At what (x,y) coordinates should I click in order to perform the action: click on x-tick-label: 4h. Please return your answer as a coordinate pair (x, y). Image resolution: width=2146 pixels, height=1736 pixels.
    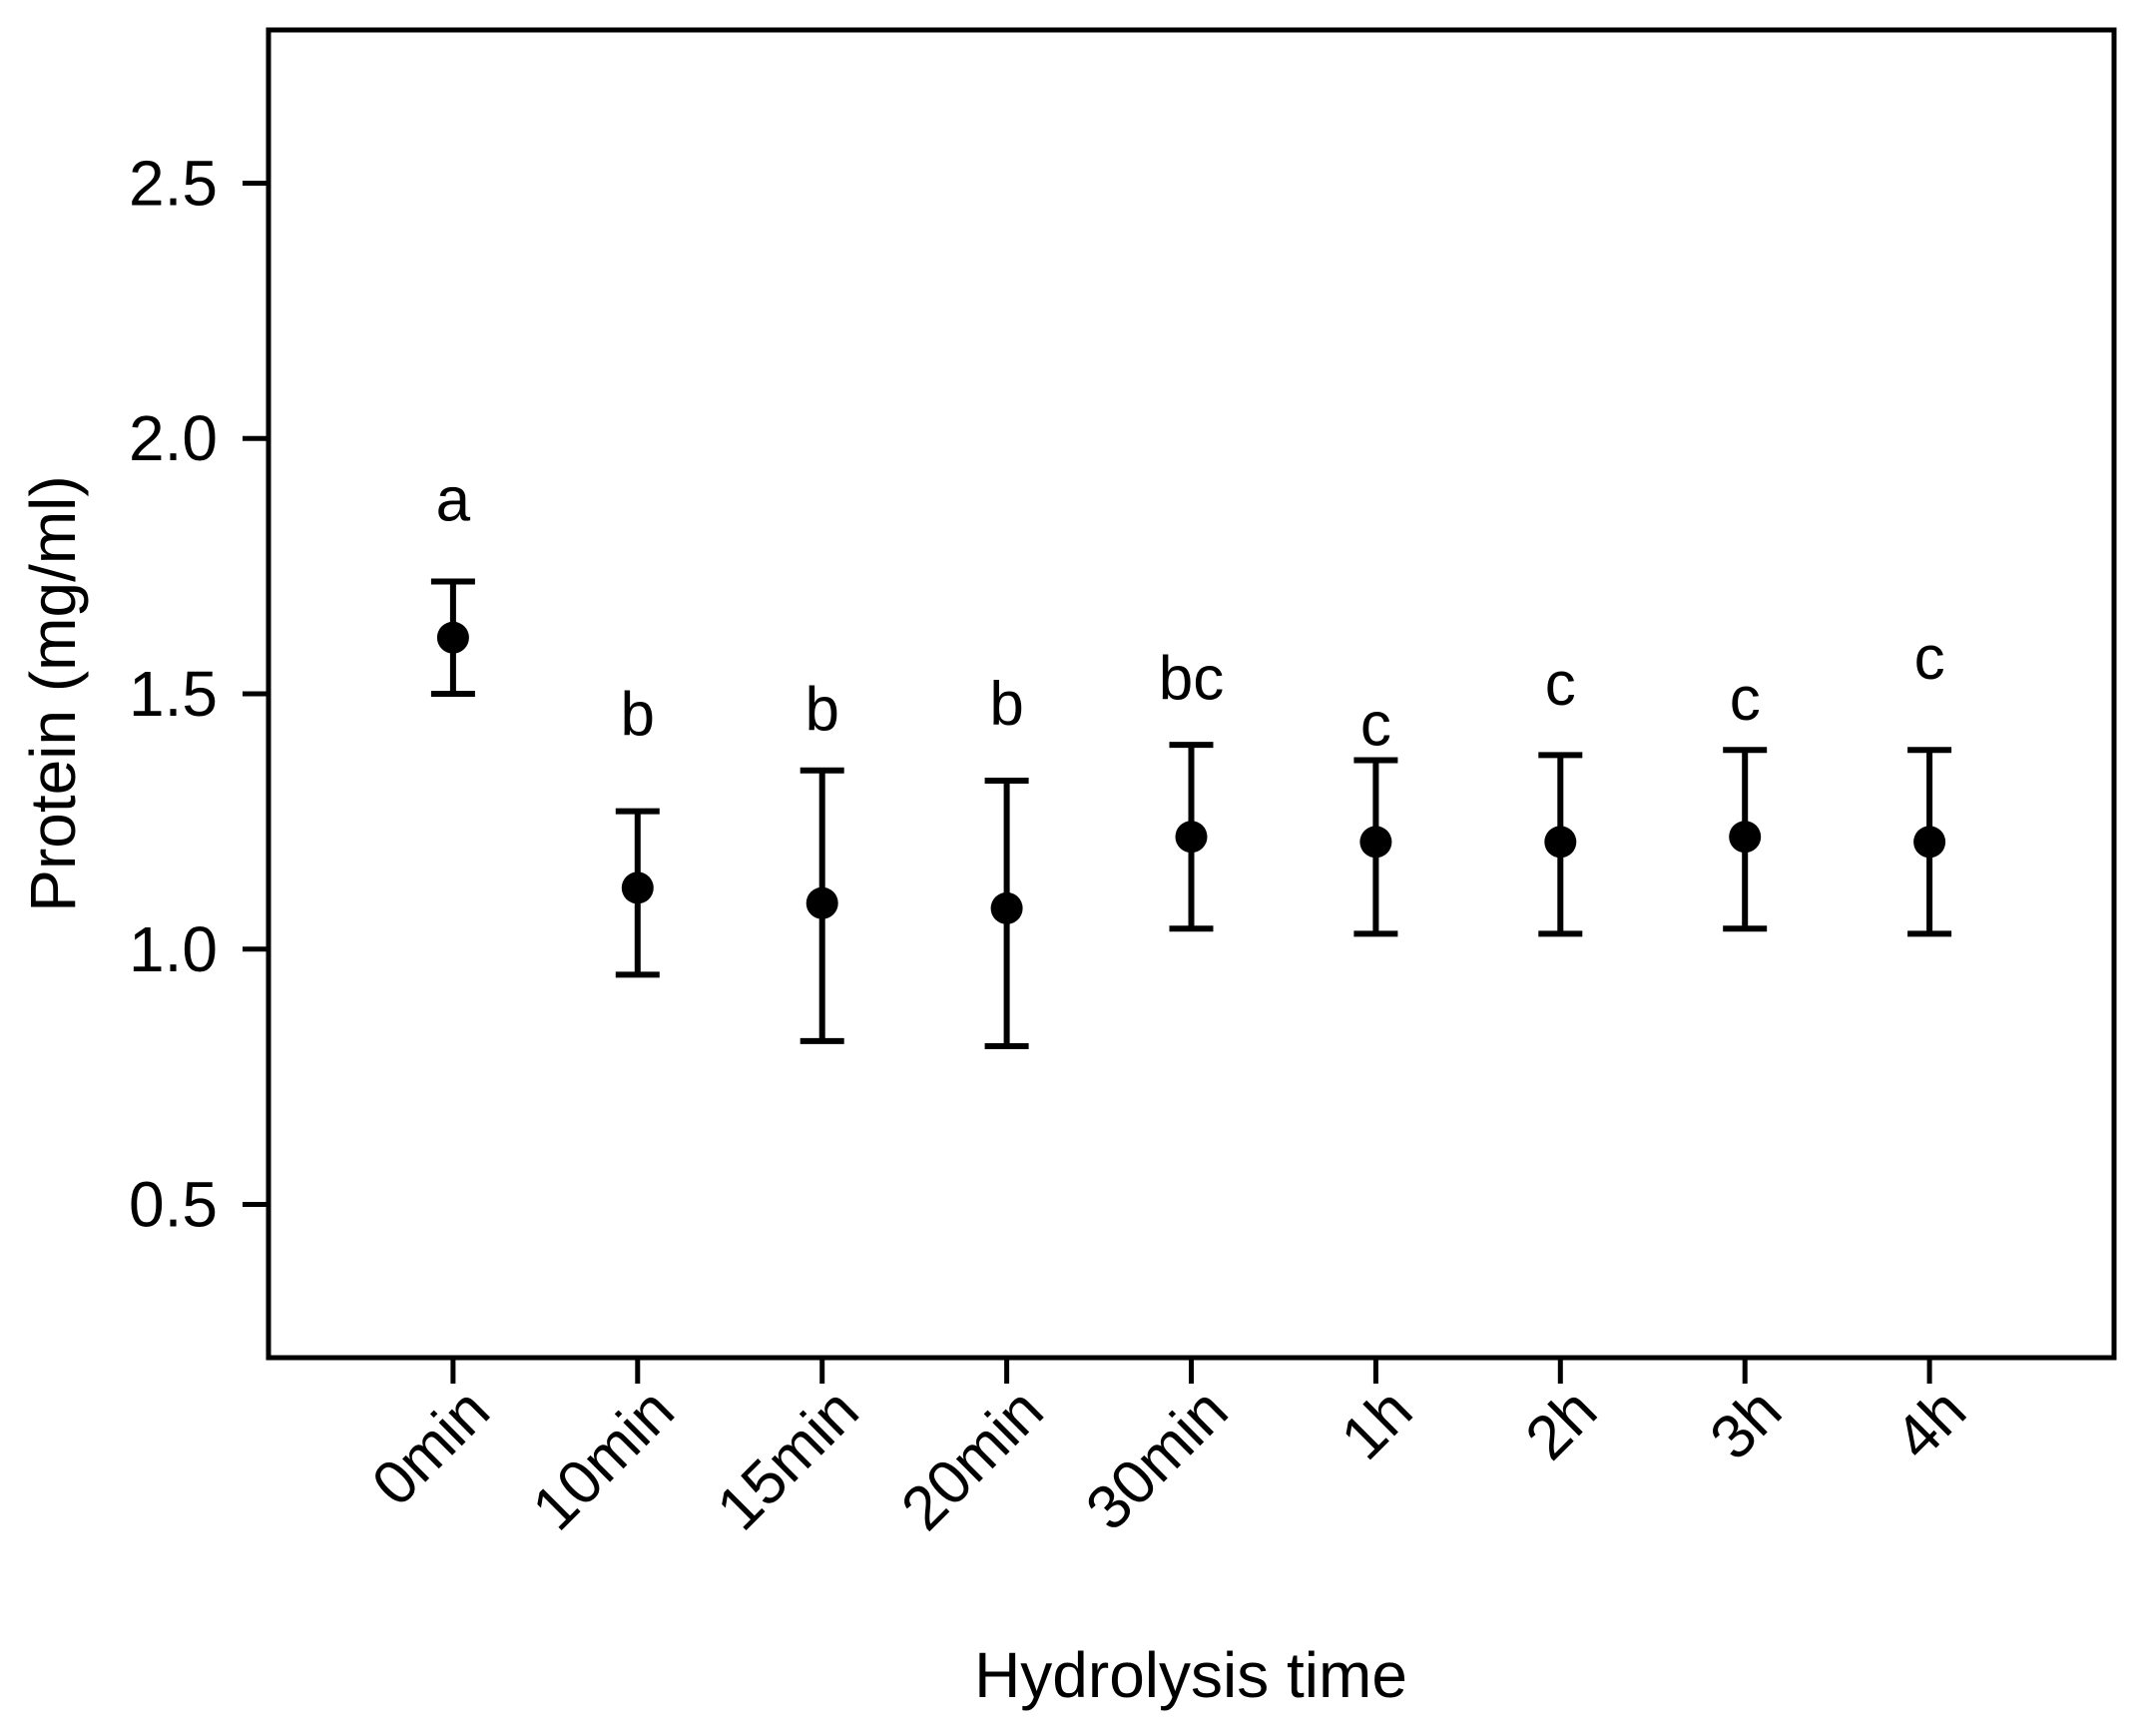
    Looking at the image, I should click on (1930, 1424).